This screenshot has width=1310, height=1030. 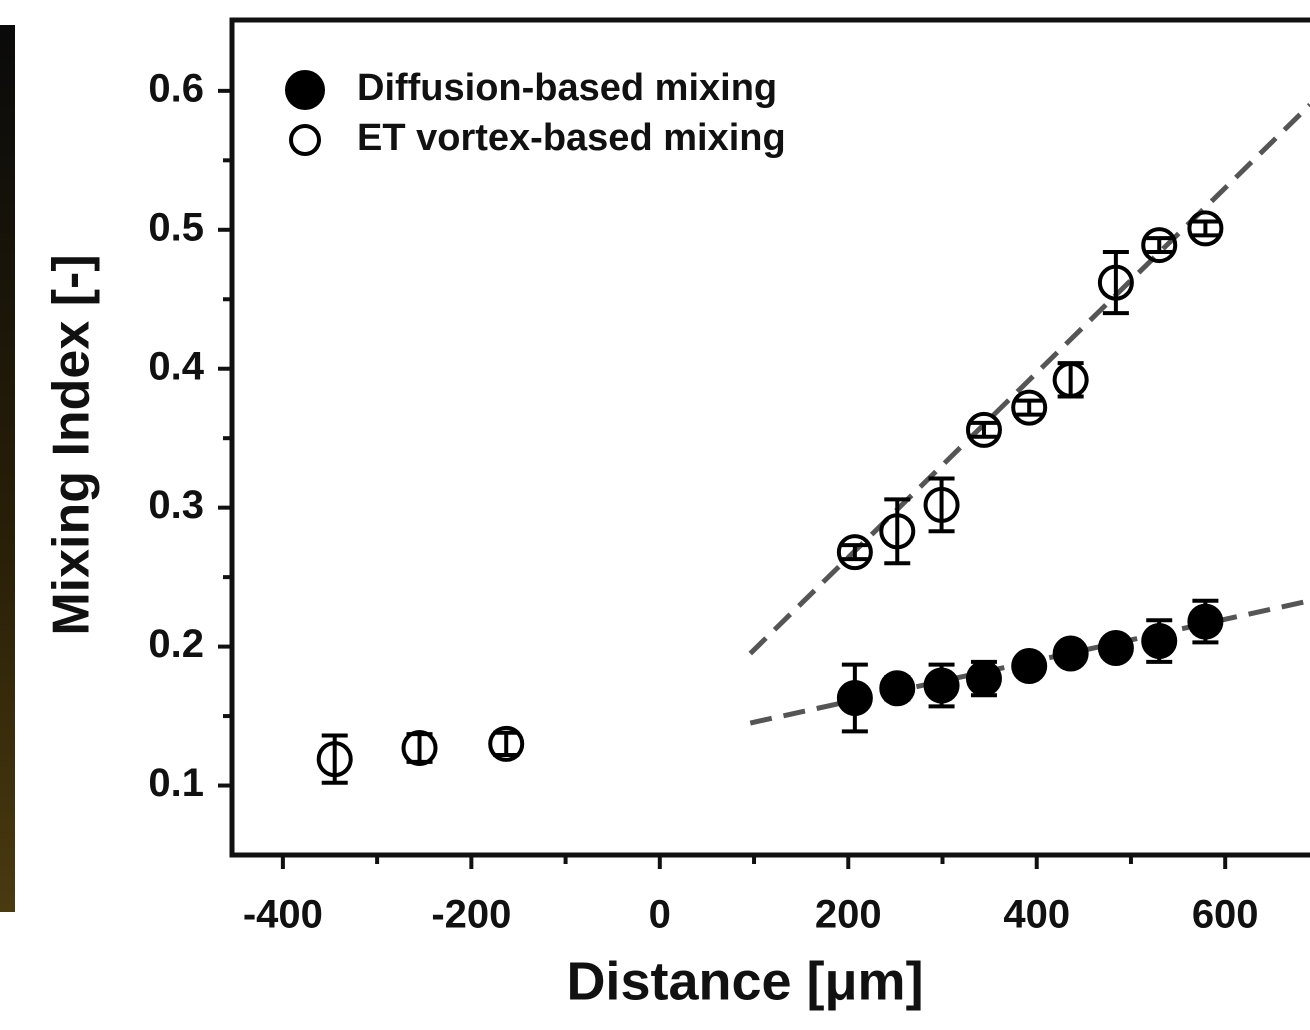 What do you see at coordinates (72, 444) in the screenshot?
I see `y-axis-title: Mixing Index [-]` at bounding box center [72, 444].